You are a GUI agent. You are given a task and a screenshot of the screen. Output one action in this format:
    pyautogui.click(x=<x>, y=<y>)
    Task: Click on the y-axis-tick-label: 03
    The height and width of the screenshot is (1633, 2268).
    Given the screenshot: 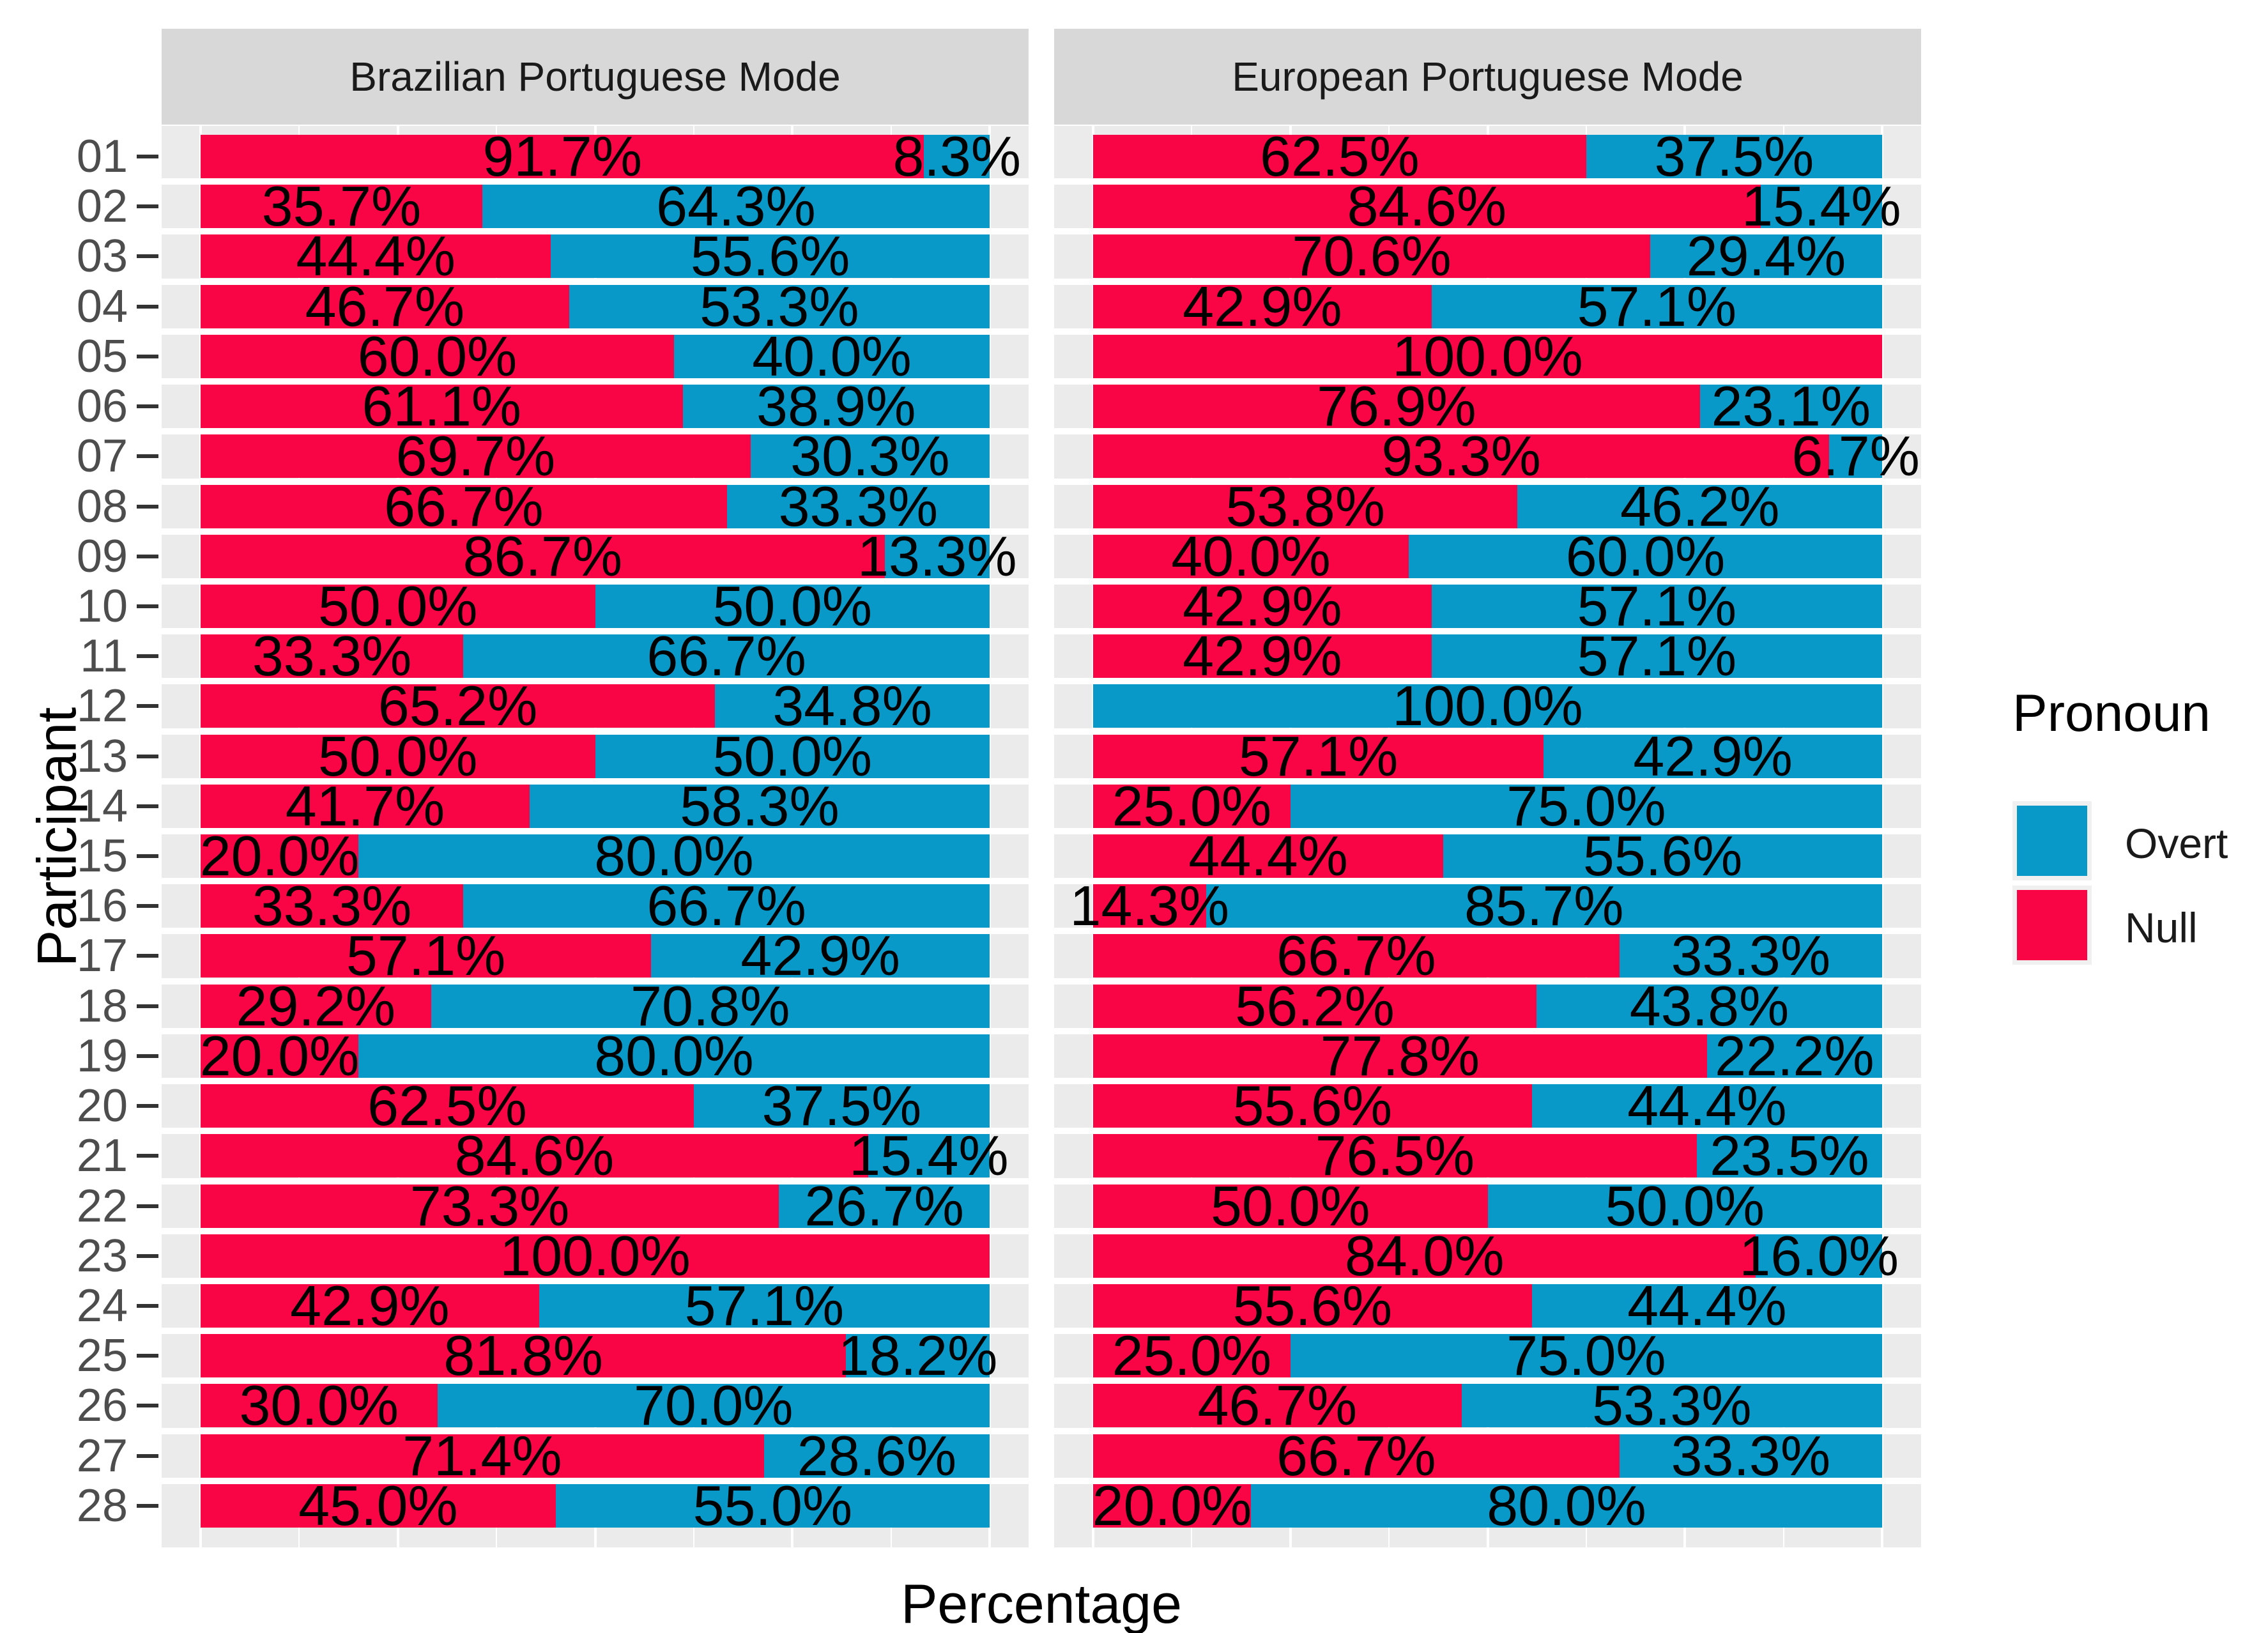 What is the action you would take?
    pyautogui.click(x=102, y=256)
    